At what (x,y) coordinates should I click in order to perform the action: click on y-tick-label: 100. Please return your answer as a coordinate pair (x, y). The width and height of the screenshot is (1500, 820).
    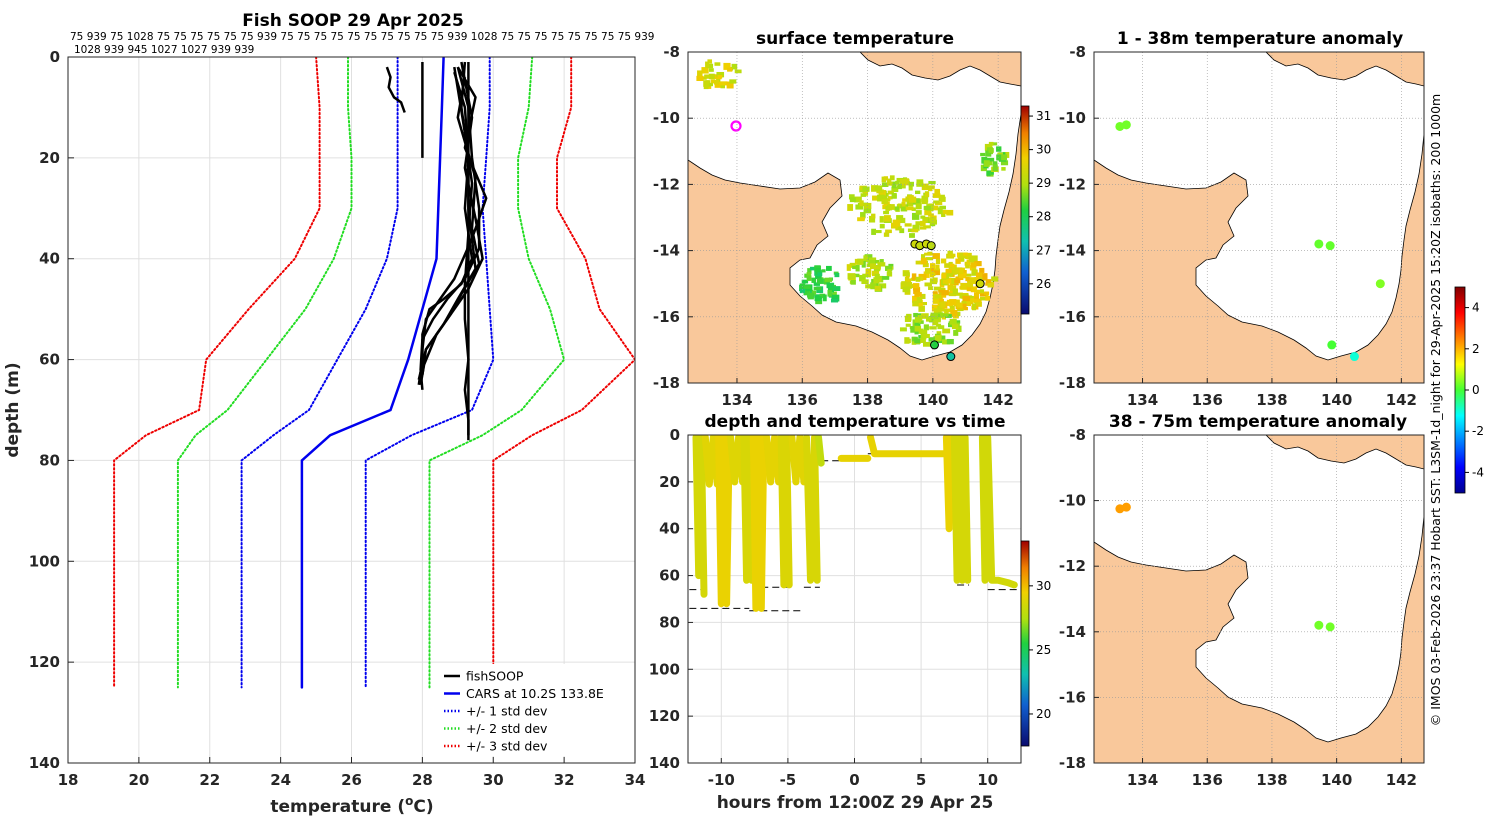
    Looking at the image, I should click on (44, 561).